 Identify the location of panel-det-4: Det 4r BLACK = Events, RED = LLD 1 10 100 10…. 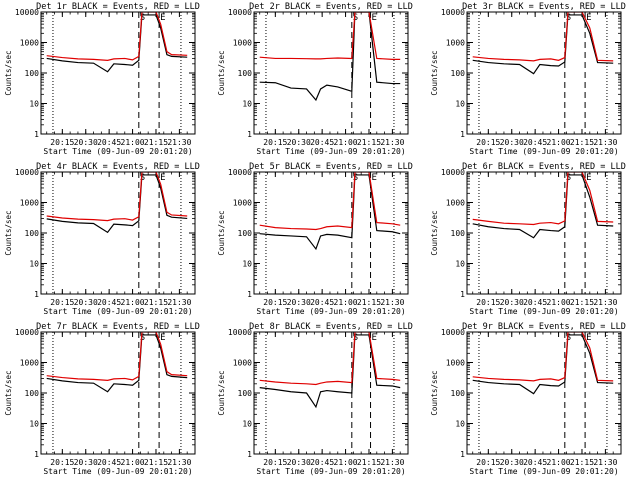
(102, 239).